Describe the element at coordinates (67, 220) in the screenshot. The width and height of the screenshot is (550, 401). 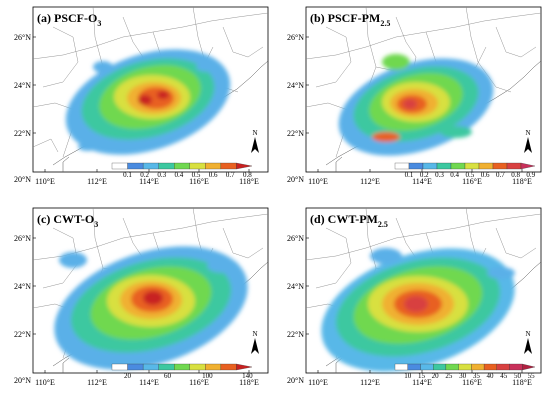
I see `panel-title: (c) CWT-O3` at that location.